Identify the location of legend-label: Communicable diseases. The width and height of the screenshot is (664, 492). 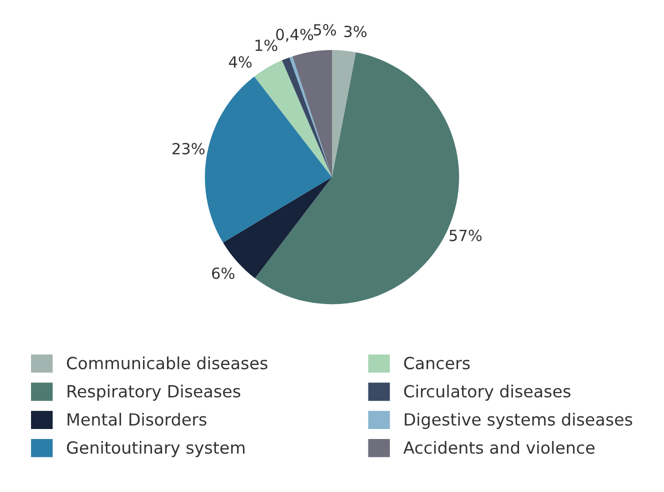
(167, 363).